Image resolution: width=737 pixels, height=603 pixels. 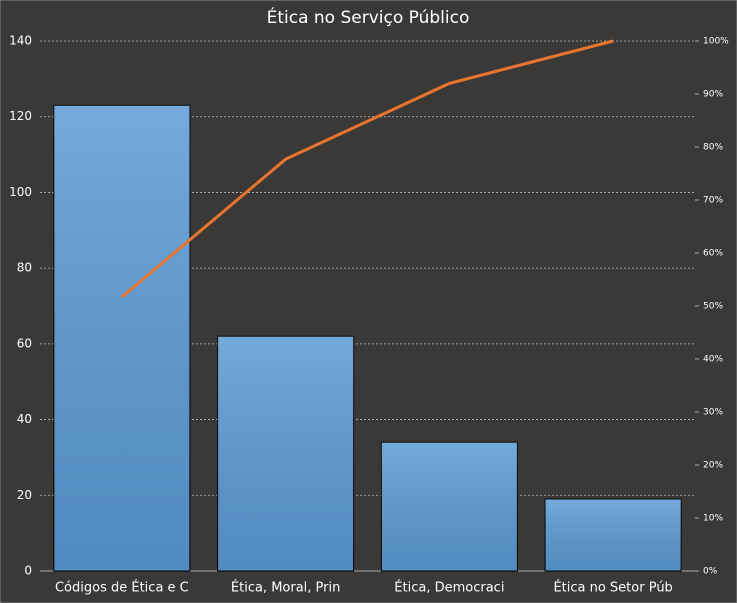 I want to click on y2-tick-label: 20%, so click(x=713, y=466).